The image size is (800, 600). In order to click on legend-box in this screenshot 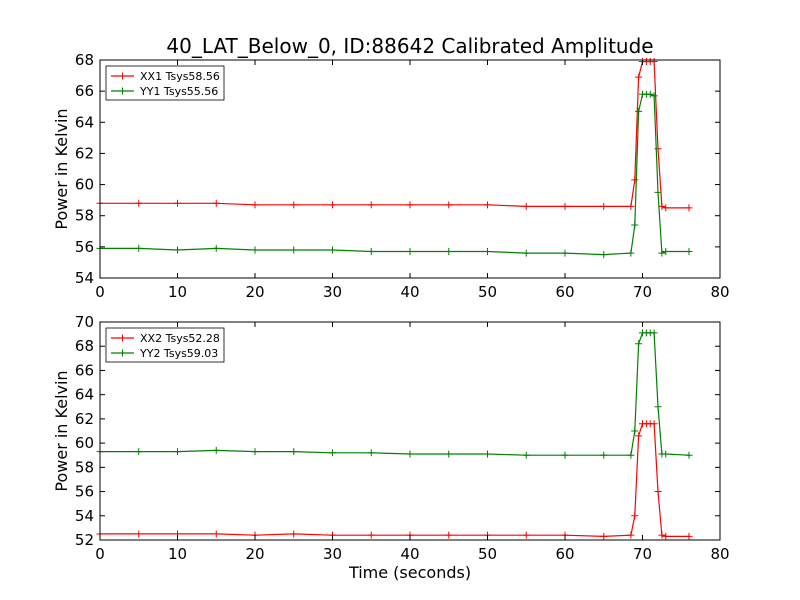, I will do `click(165, 345)`.